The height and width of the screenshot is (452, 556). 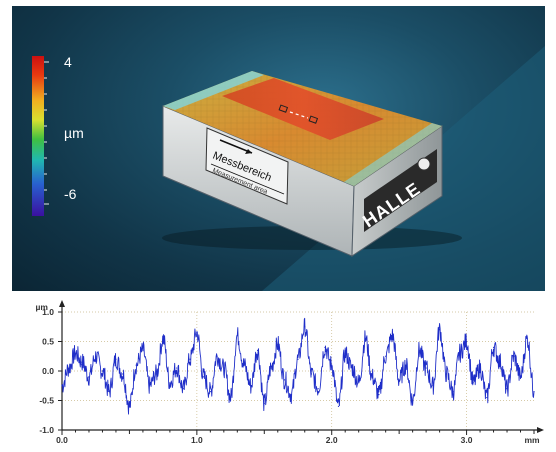 What do you see at coordinates (467, 440) in the screenshot?
I see `x-tick-label: 3.0` at bounding box center [467, 440].